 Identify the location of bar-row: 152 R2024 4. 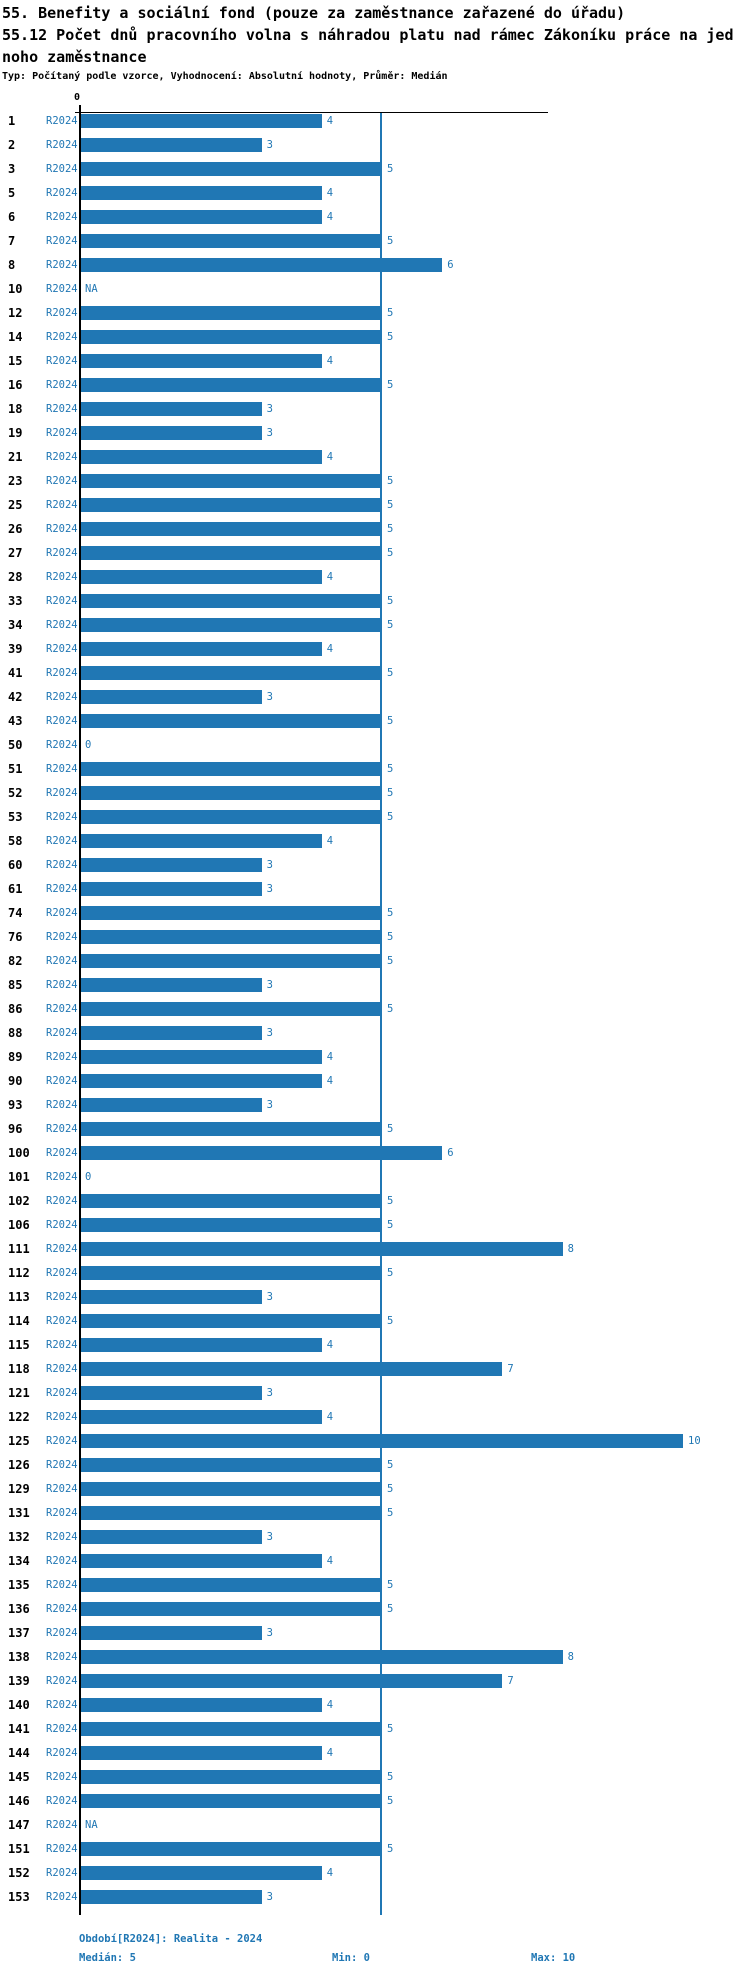
(375, 1873).